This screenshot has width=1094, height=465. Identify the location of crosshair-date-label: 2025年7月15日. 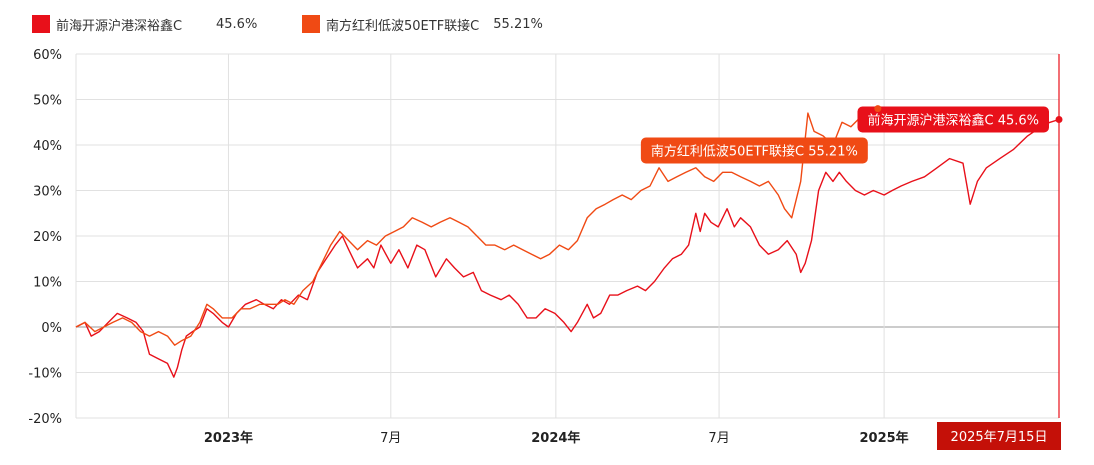
(999, 437).